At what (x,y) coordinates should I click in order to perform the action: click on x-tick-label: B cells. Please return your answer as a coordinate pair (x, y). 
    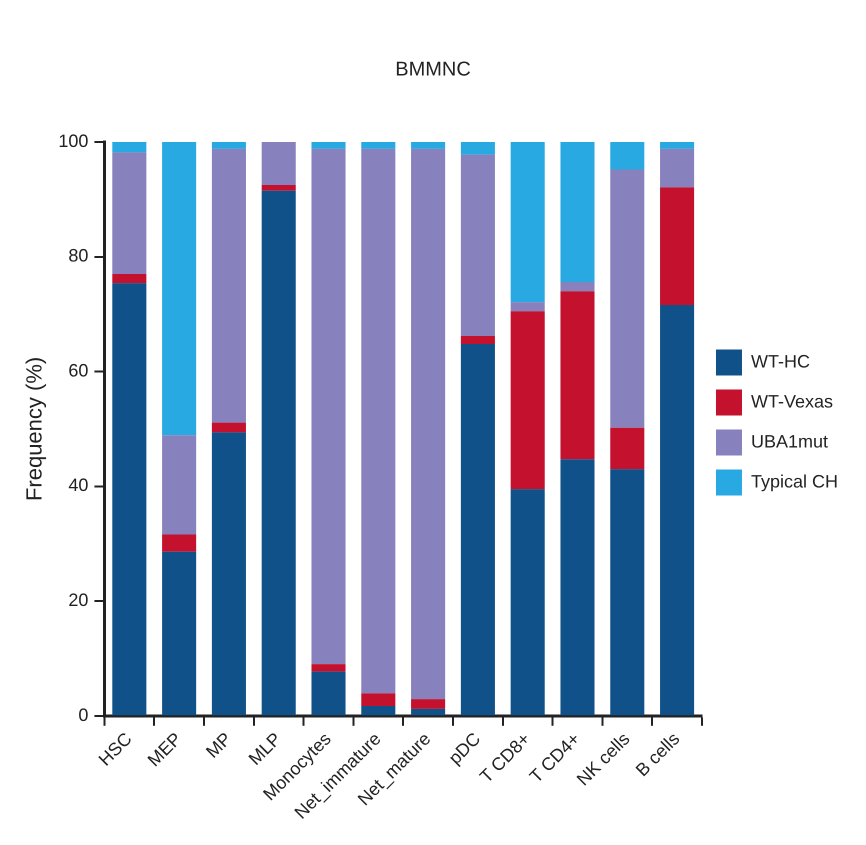
    Looking at the image, I should click on (658, 754).